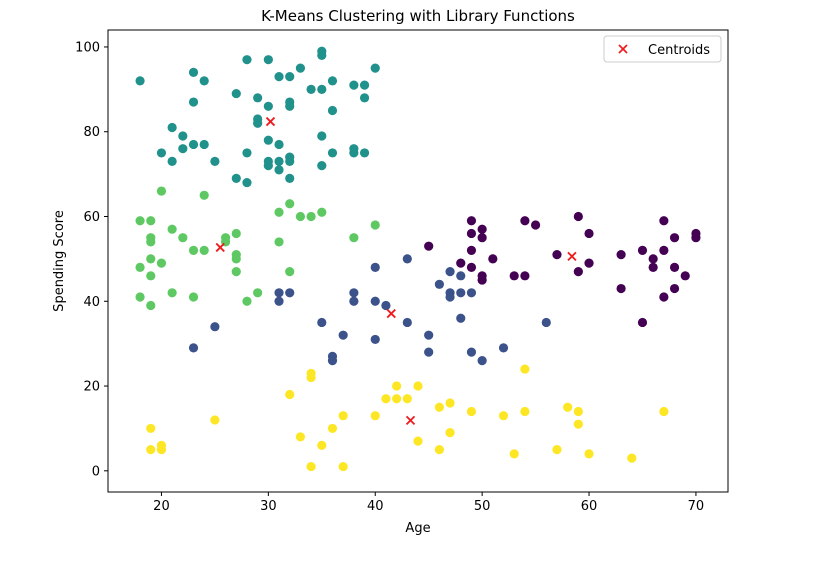 This screenshot has width=831, height=565. What do you see at coordinates (161, 506) in the screenshot?
I see `x-tick-label: 20` at bounding box center [161, 506].